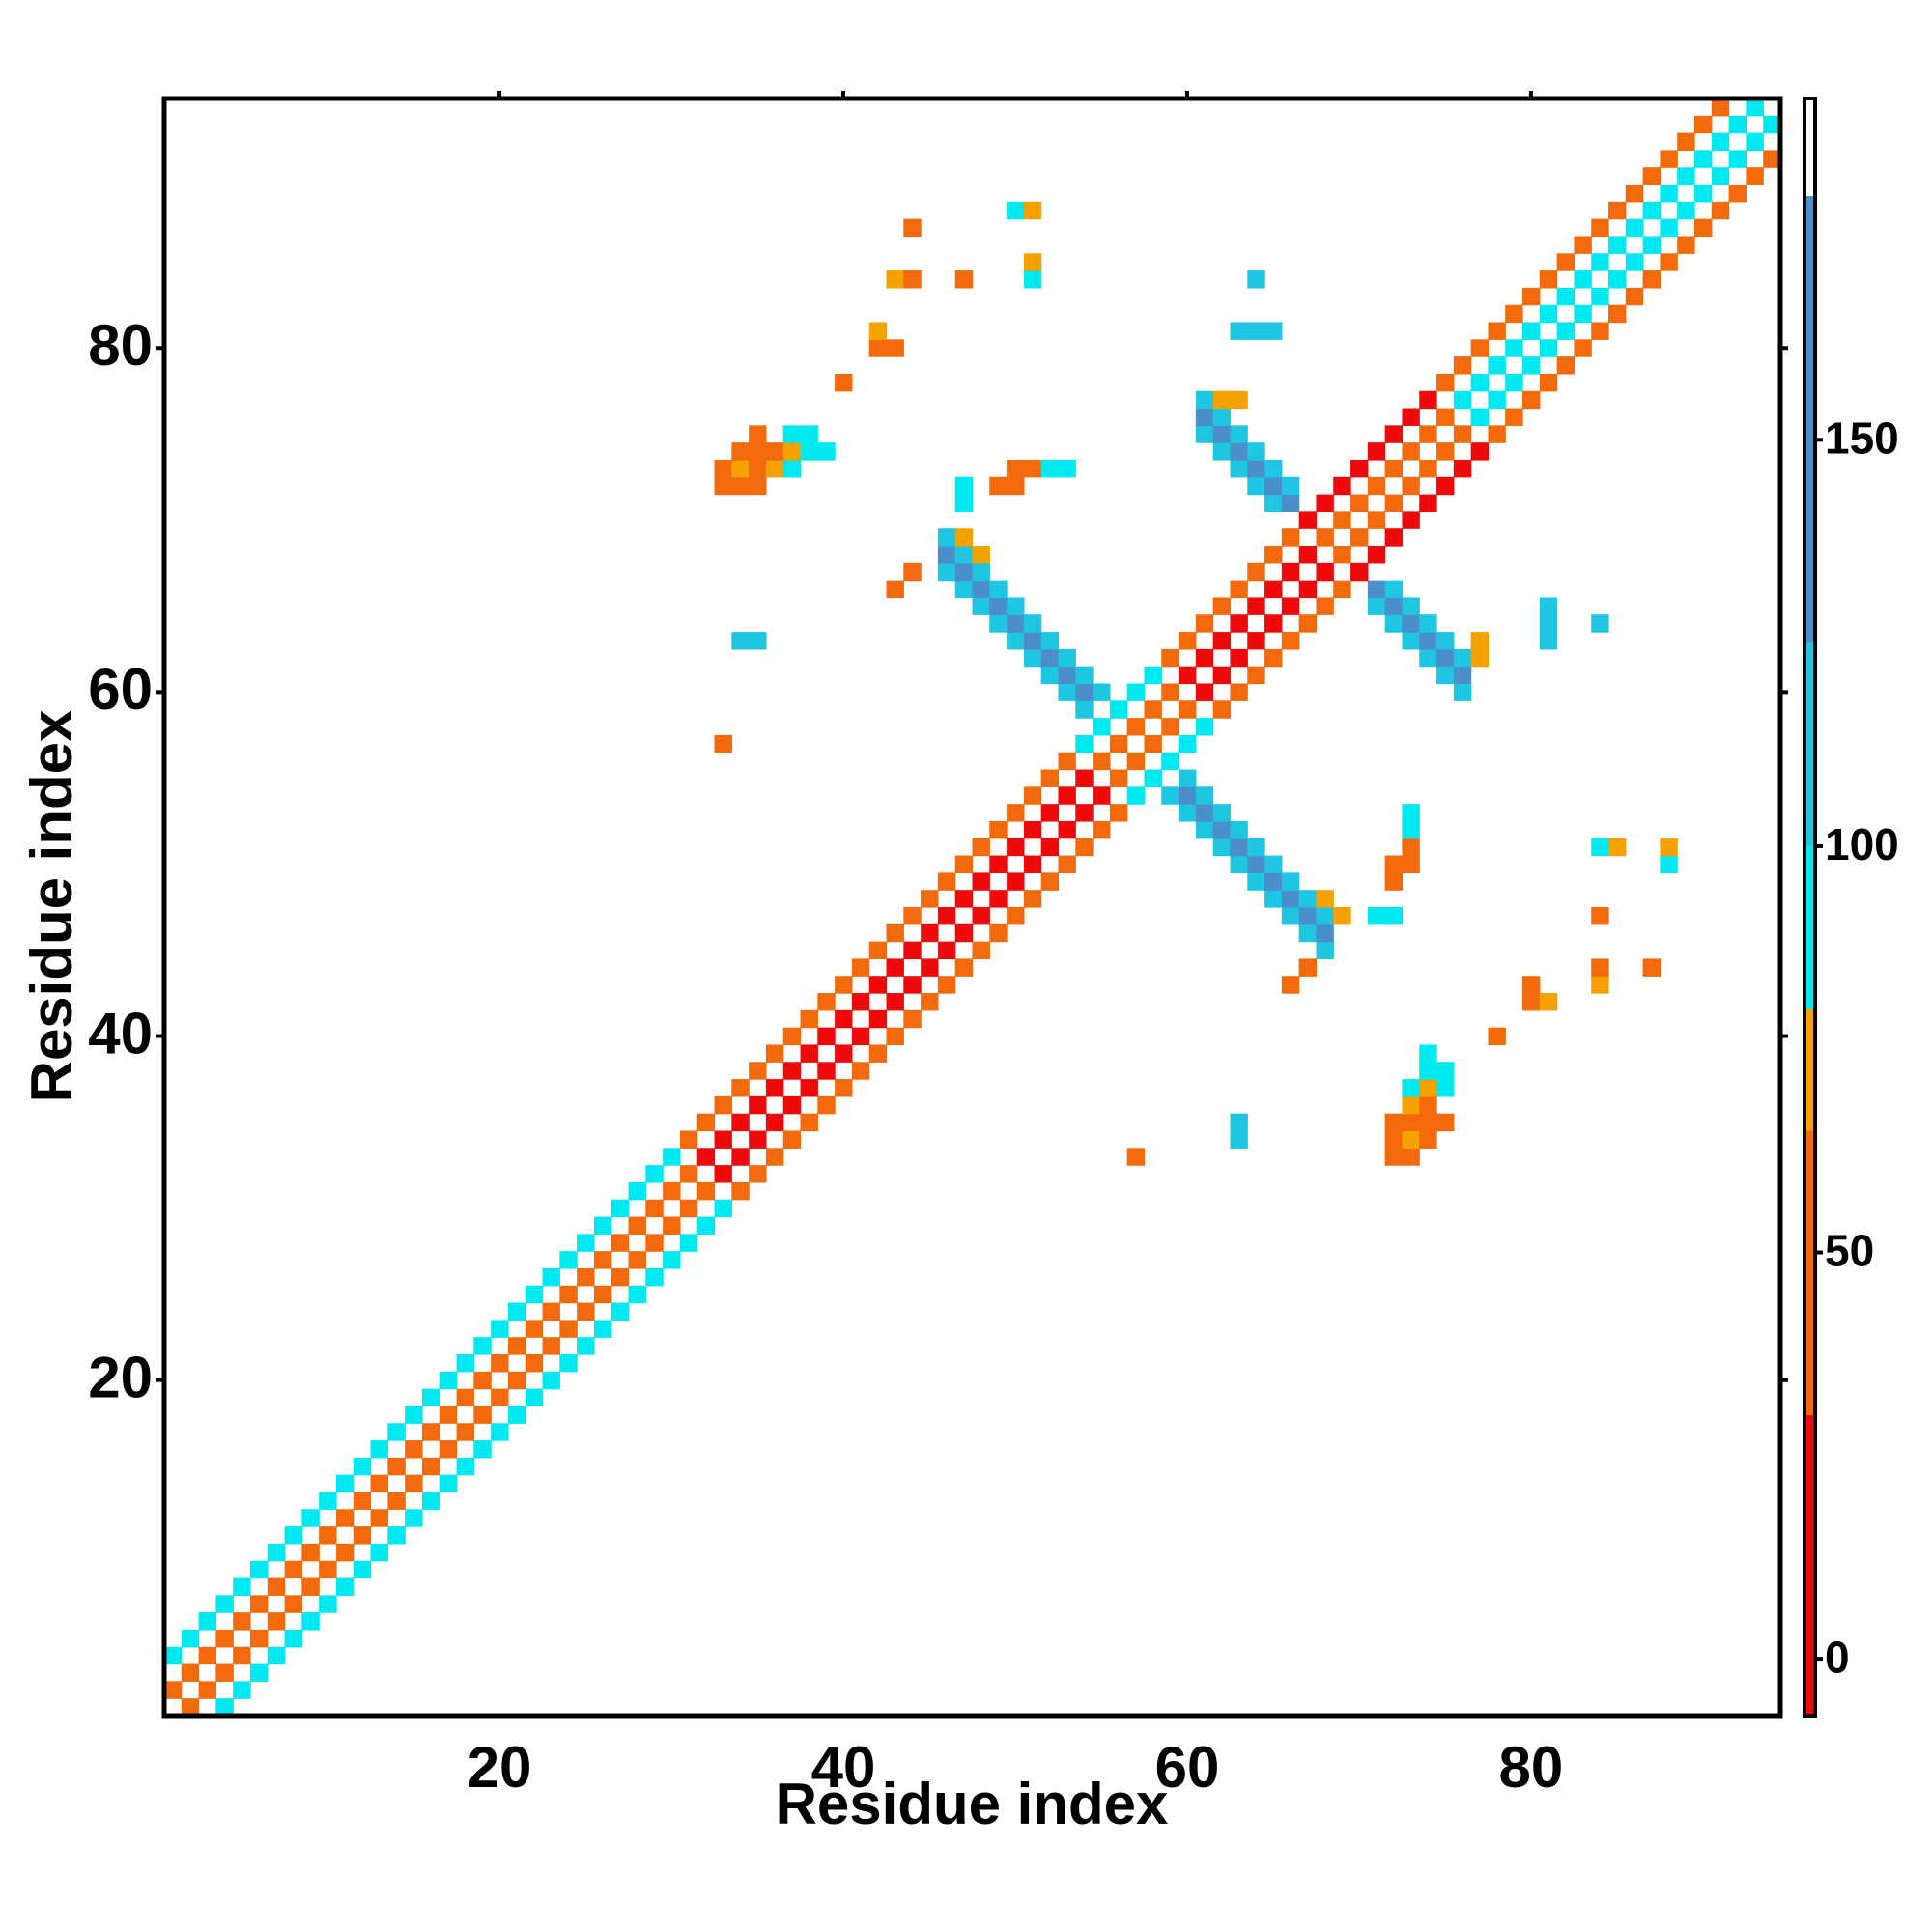 This screenshot has height=1932, width=1932. I want to click on colorbar-tick-label: 0, so click(1837, 1657).